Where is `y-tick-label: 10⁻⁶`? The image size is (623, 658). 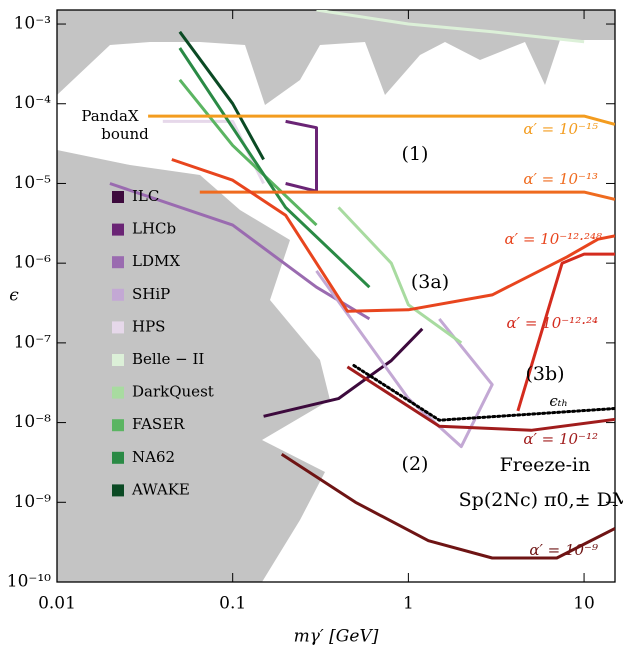 y-tick-label: 10⁻⁶ is located at coordinates (33, 263).